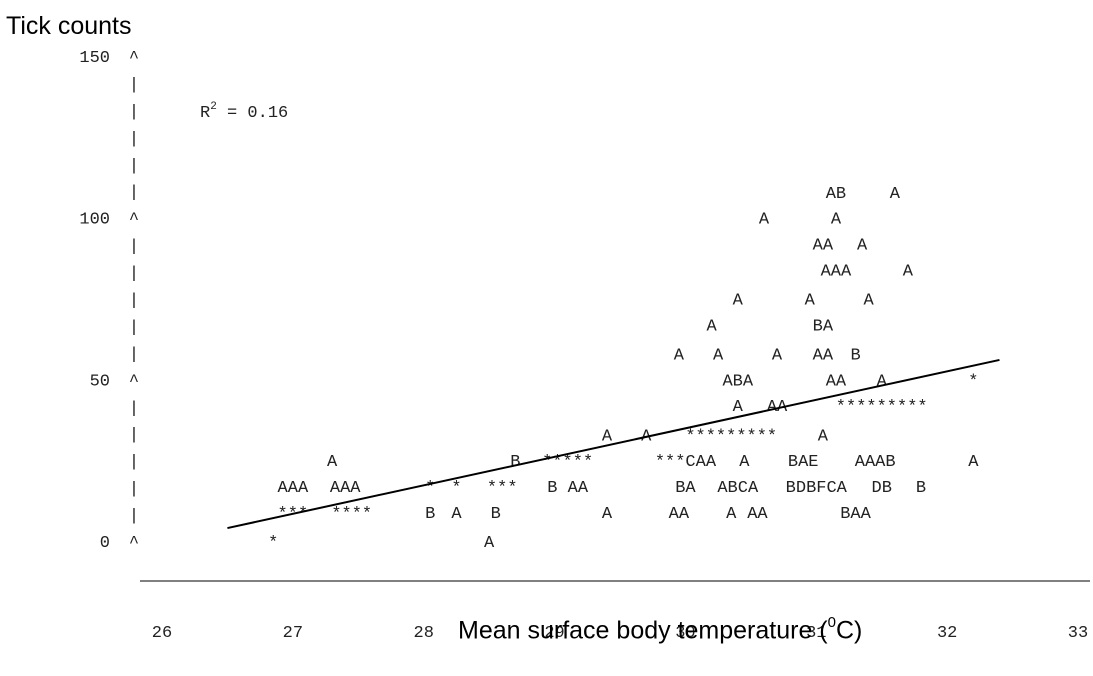  Describe the element at coordinates (831, 622) in the screenshot. I see `x-axis-label-sup: 0` at that location.